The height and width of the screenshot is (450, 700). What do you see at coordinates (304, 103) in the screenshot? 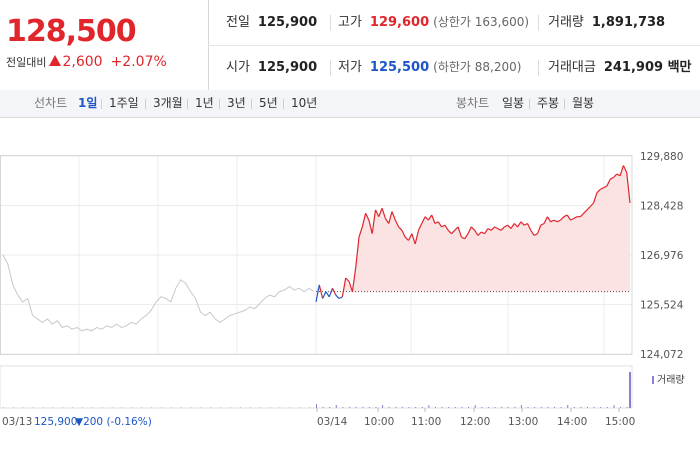
I see `range-10y-button: 10년` at bounding box center [304, 103].